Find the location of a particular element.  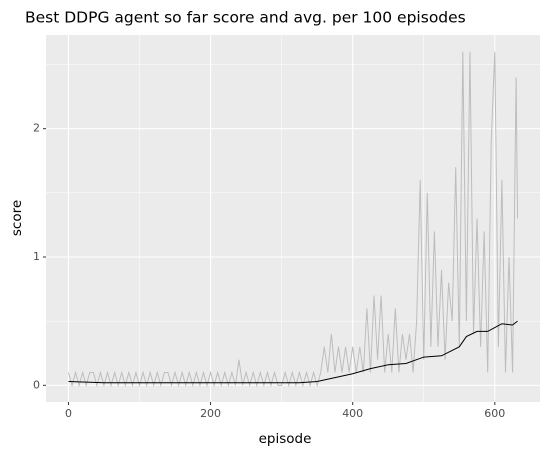

x-tick-label: 0 is located at coordinates (68, 413).